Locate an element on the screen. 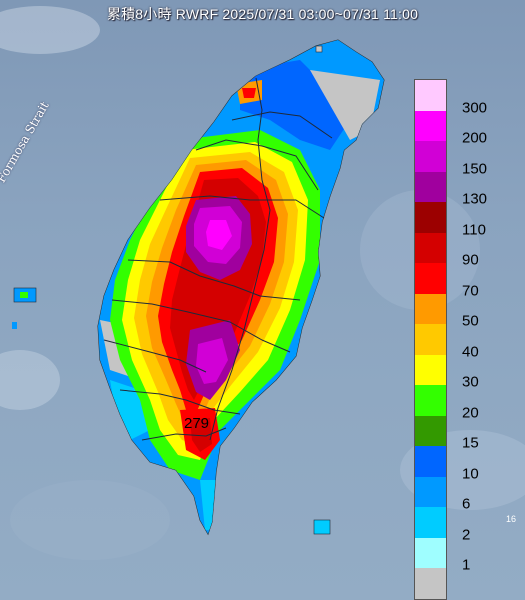  legend-color-bar is located at coordinates (430, 339).